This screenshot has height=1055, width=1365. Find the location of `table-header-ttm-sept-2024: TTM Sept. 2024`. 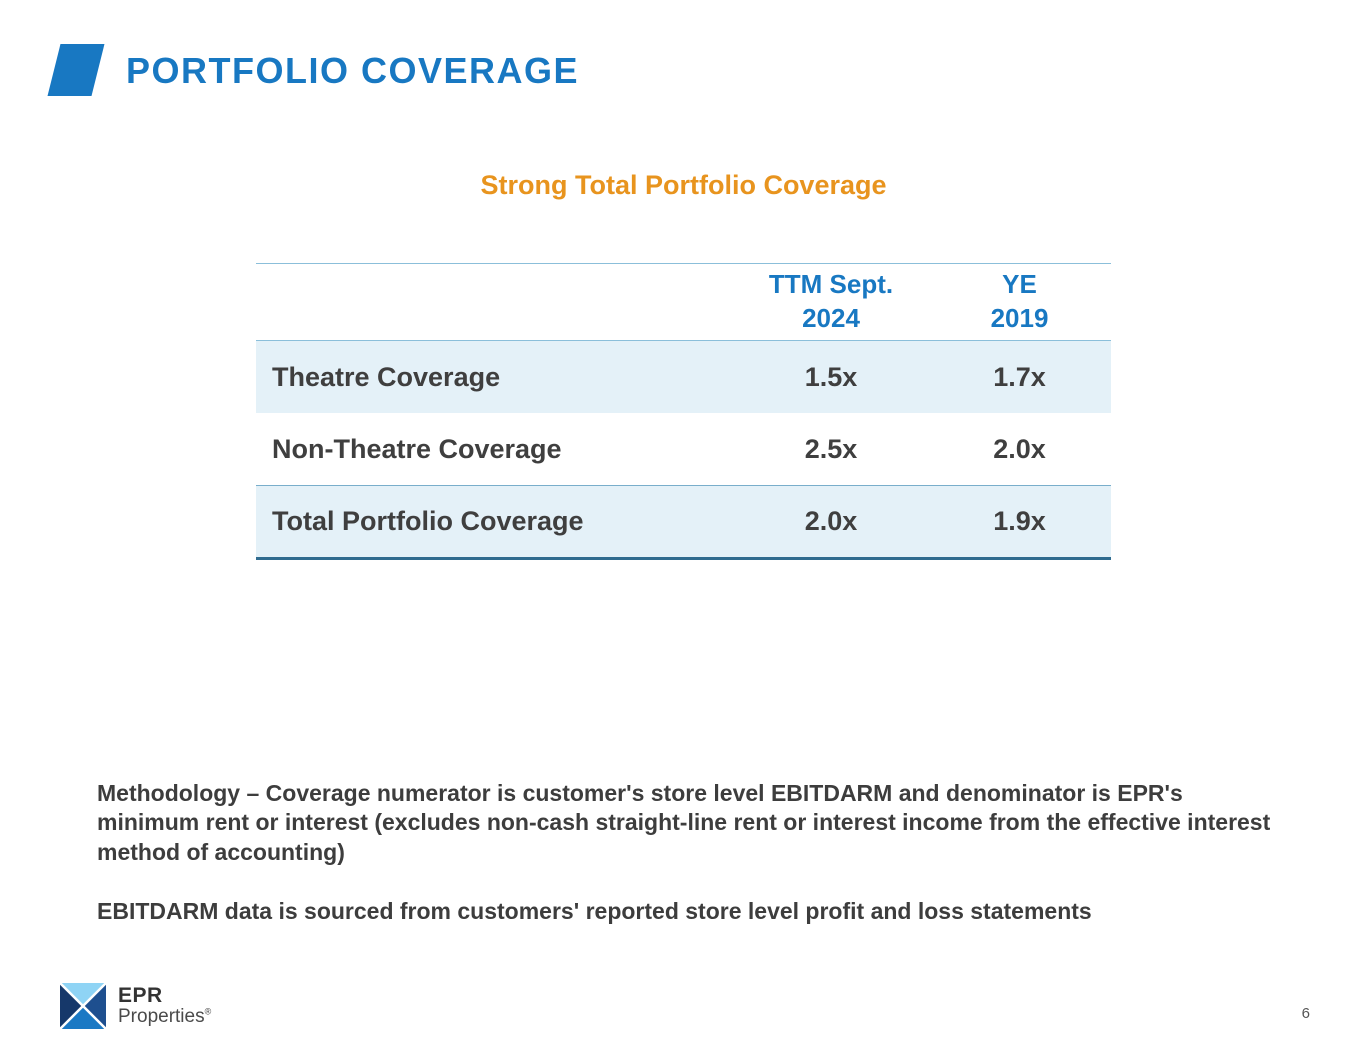

table-header-ttm-sept-2024: TTM Sept. 2024 is located at coordinates (831, 302).